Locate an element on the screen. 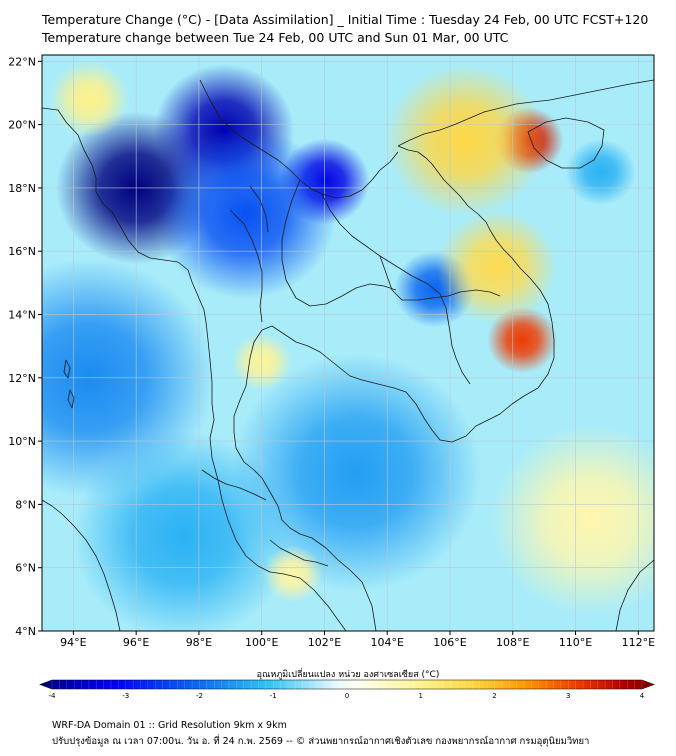 The height and width of the screenshot is (756, 676). colorbar-tick-label: -2 is located at coordinates (199, 696).